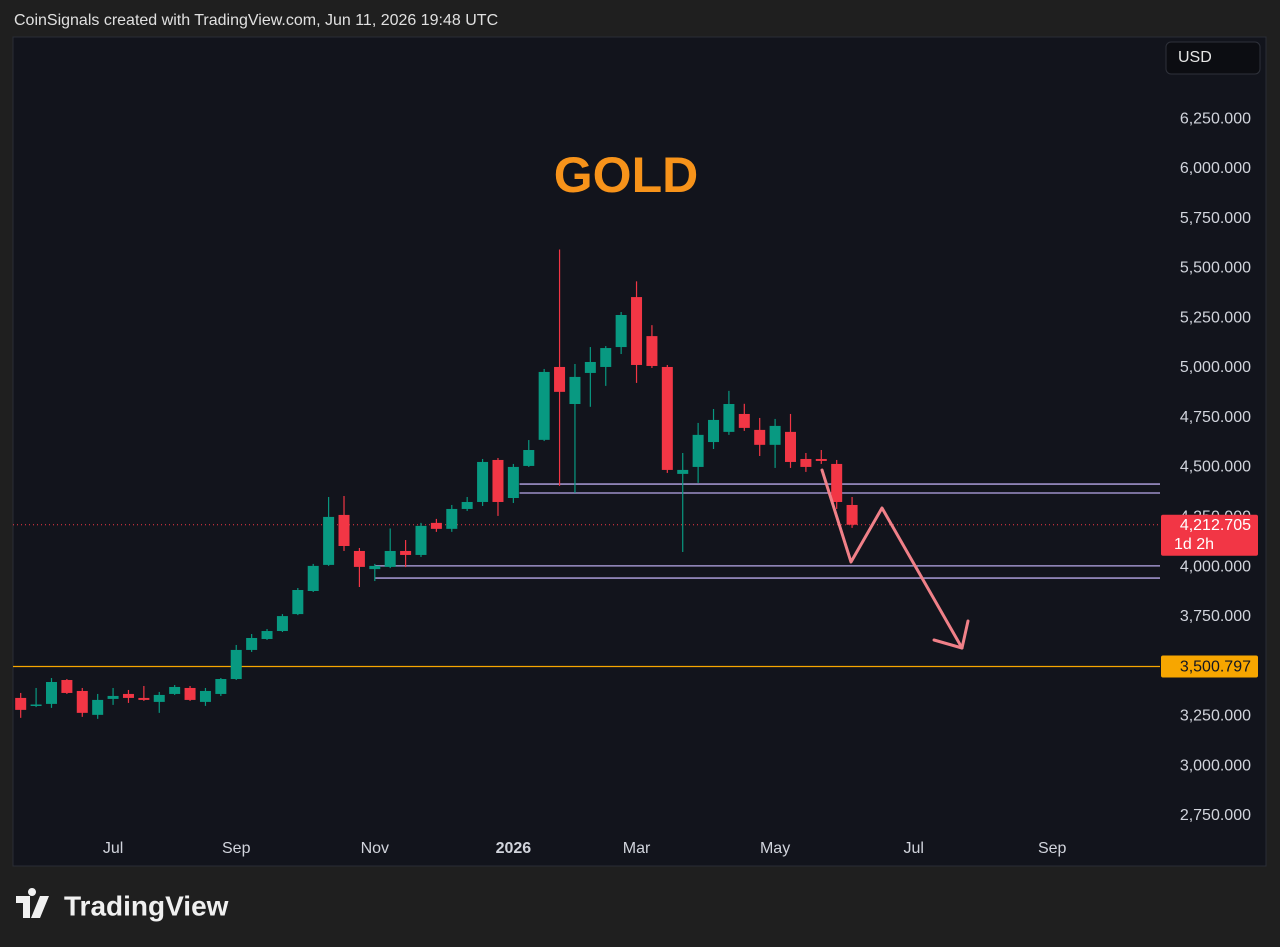  What do you see at coordinates (1215, 815) in the screenshot?
I see `y-tick-label: 2,750.000` at bounding box center [1215, 815].